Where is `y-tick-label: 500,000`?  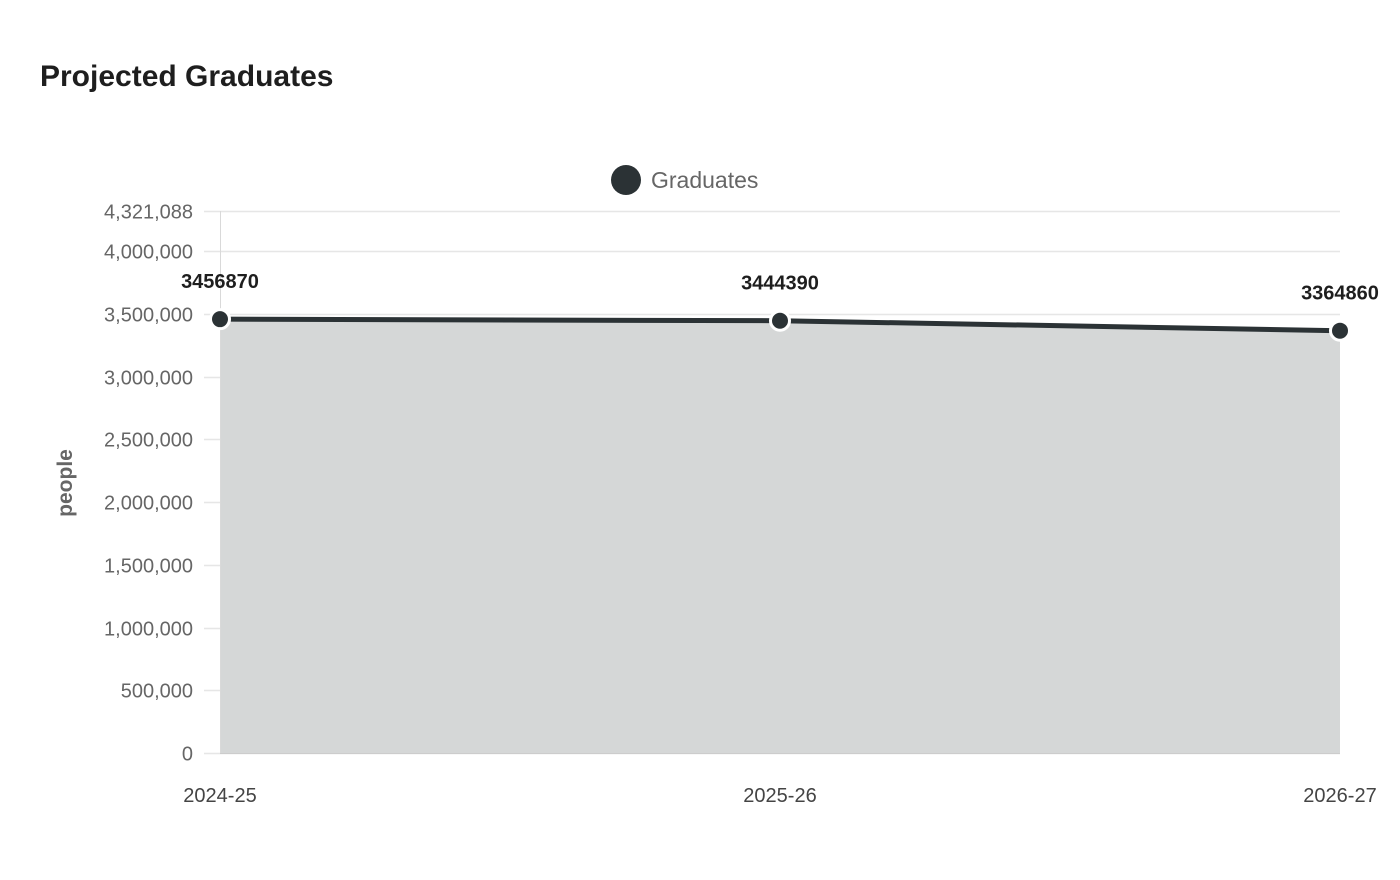
y-tick-label: 500,000 is located at coordinates (157, 692).